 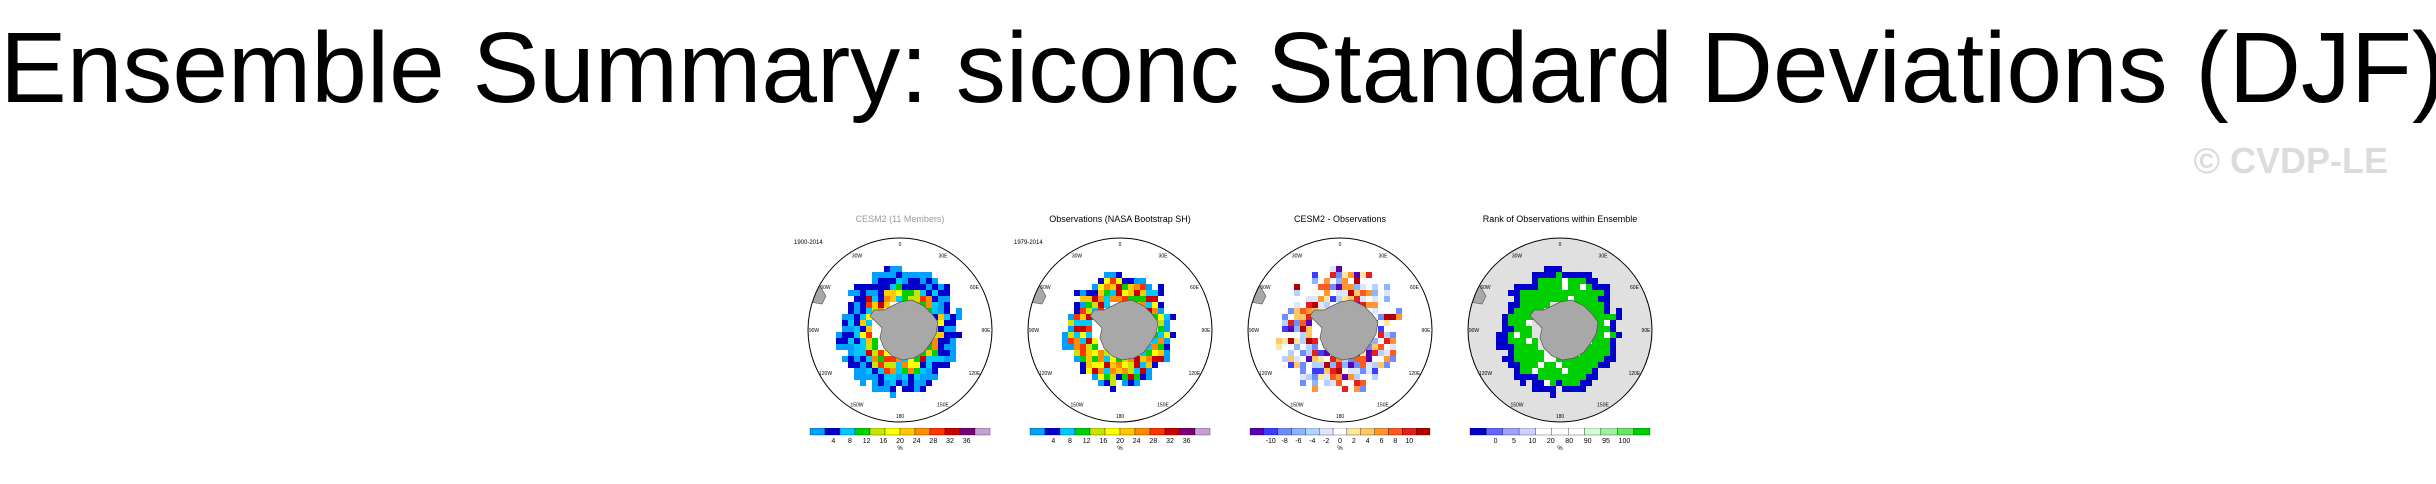 I want to click on colorbar-tick-label: 28, so click(x=933, y=441).